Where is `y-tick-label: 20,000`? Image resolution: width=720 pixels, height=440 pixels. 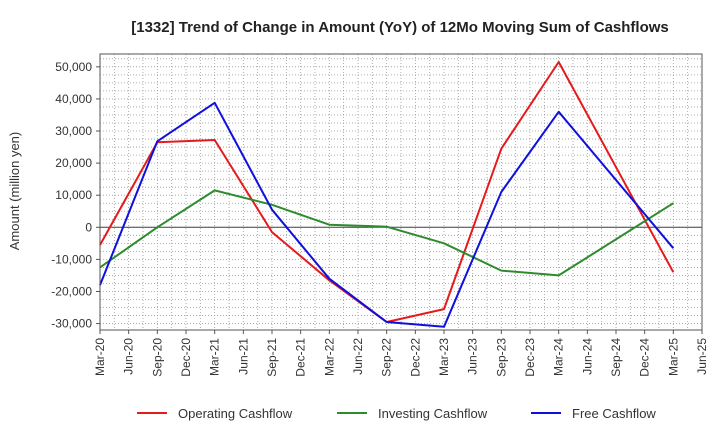
y-tick-label: 20,000 is located at coordinates (73, 163).